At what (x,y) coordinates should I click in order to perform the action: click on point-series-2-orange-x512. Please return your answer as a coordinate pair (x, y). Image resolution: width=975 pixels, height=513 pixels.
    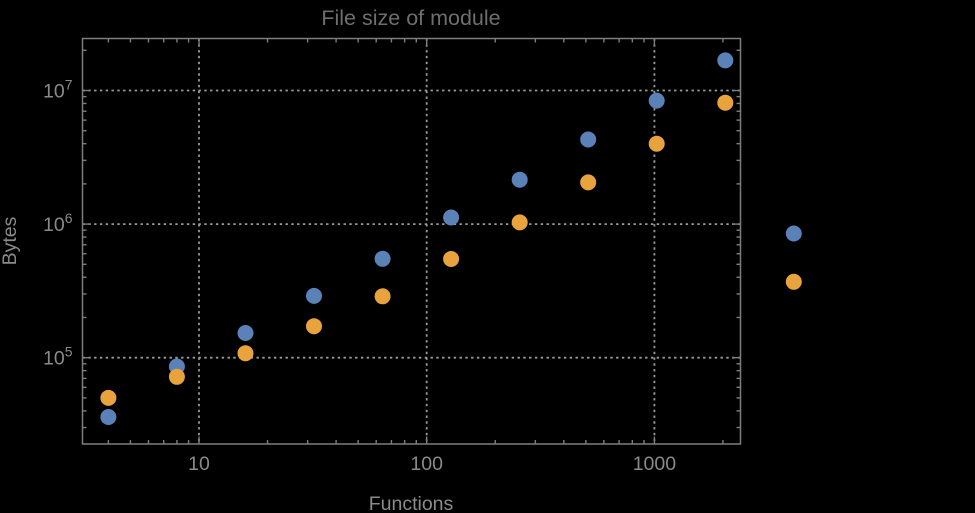
    Looking at the image, I should click on (588, 182).